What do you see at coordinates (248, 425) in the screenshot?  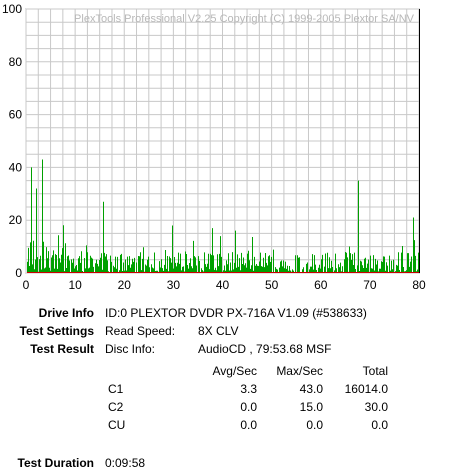 I see `row-cu-avg: 0.0` at bounding box center [248, 425].